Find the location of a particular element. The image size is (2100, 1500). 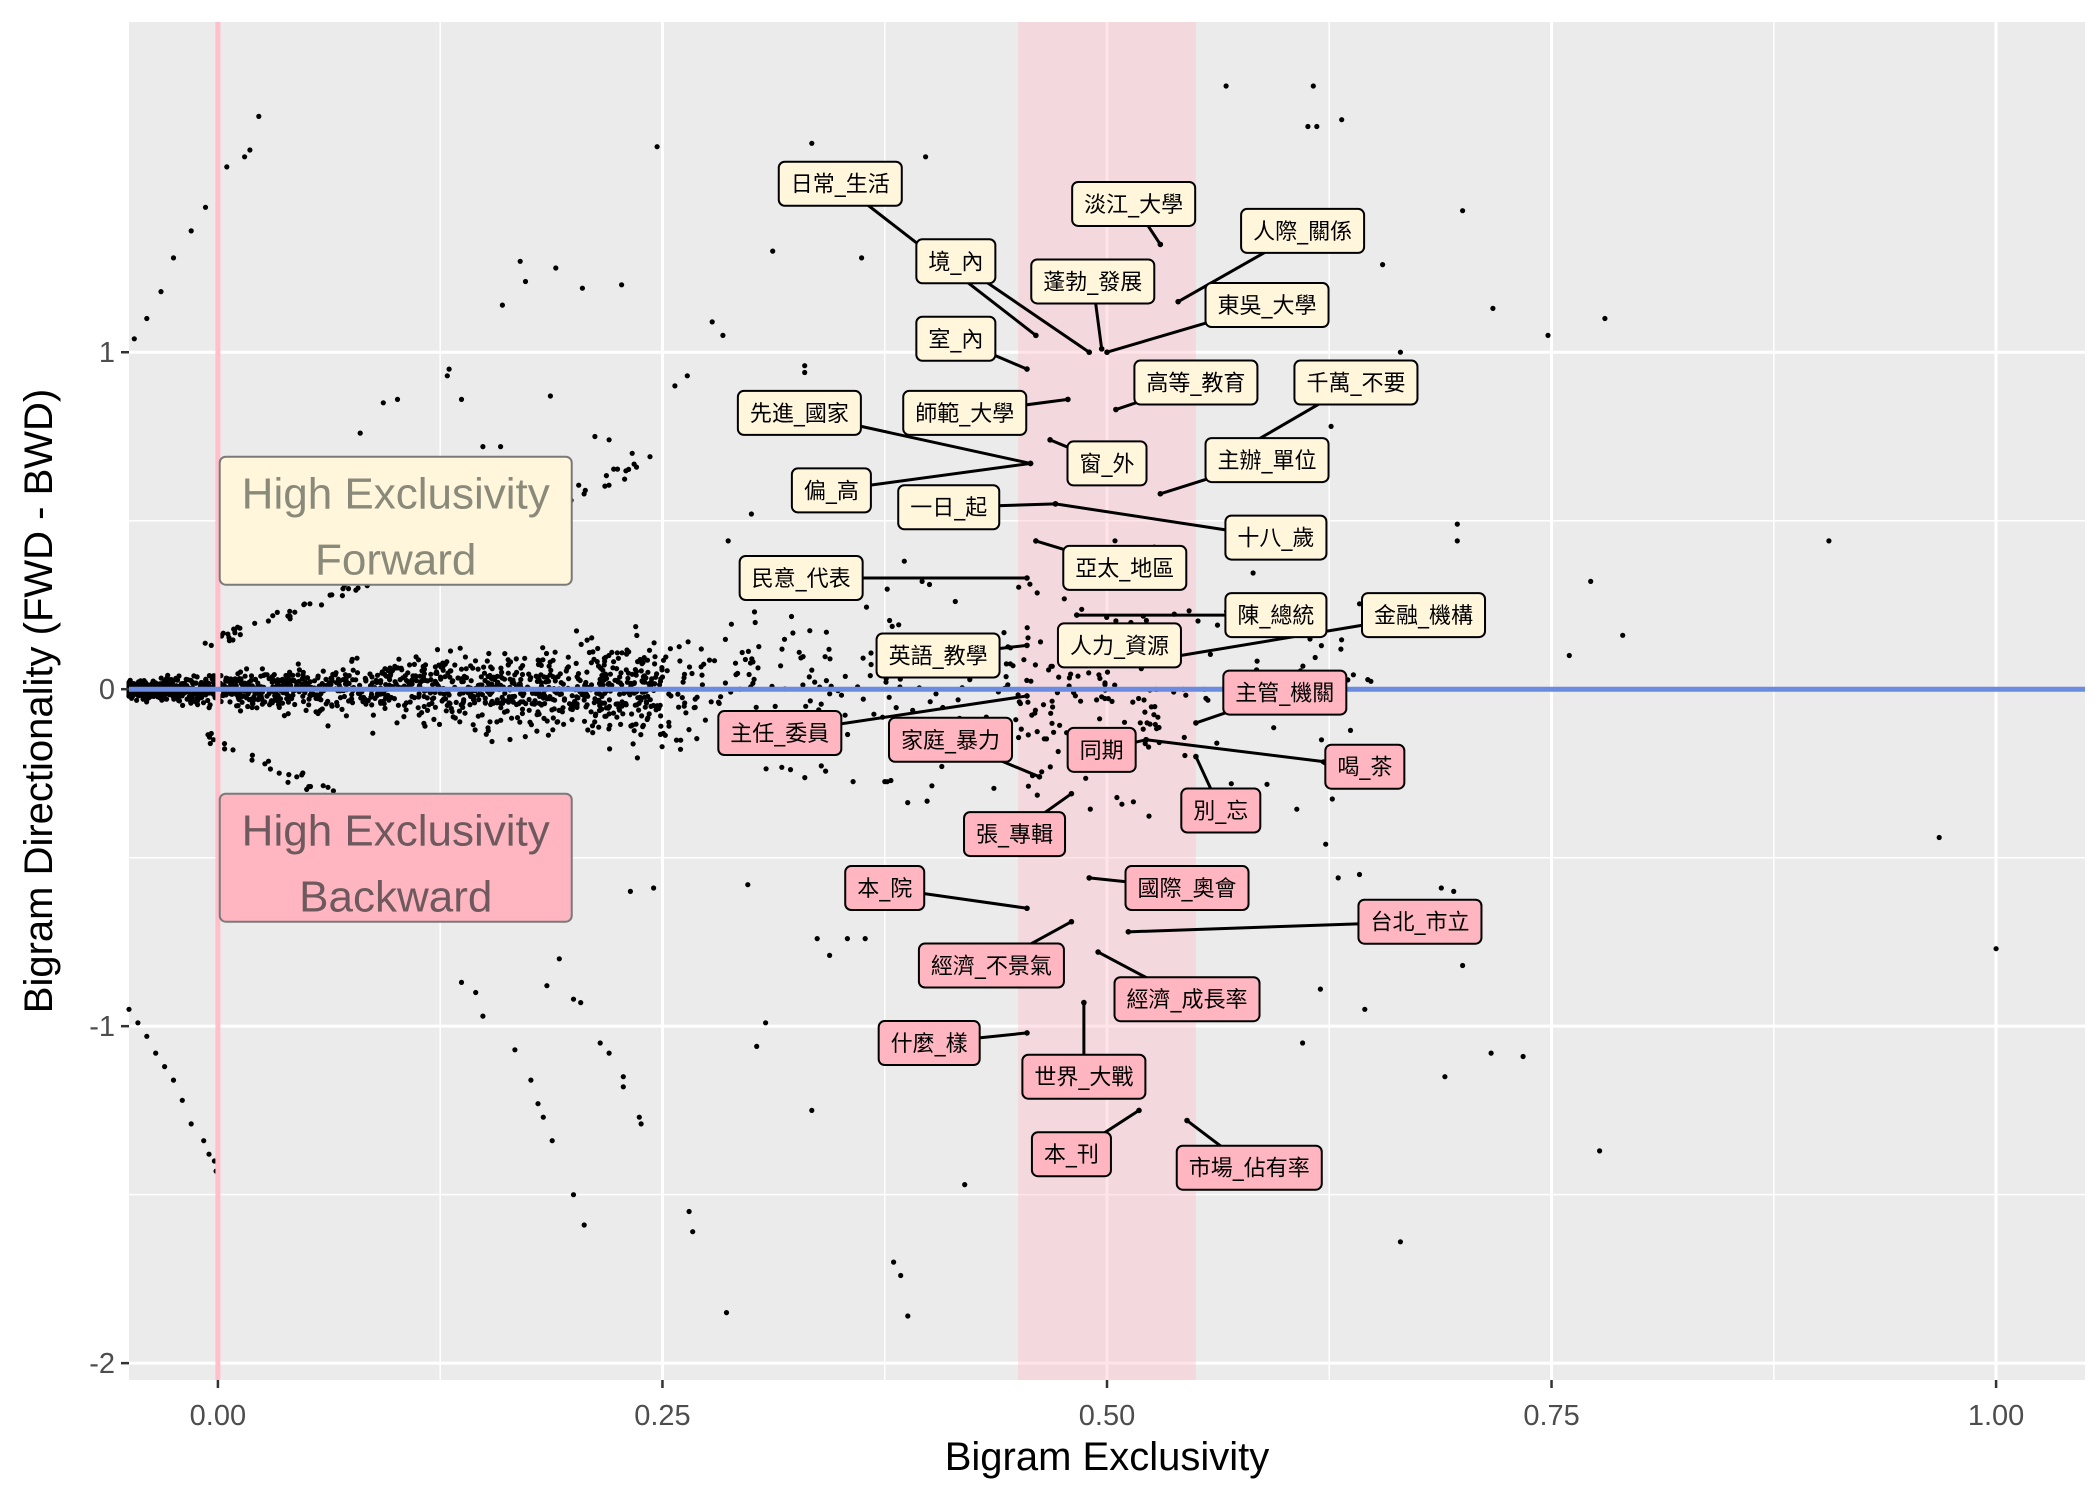

point-label: 市場_佔有率 is located at coordinates (1249, 1167).